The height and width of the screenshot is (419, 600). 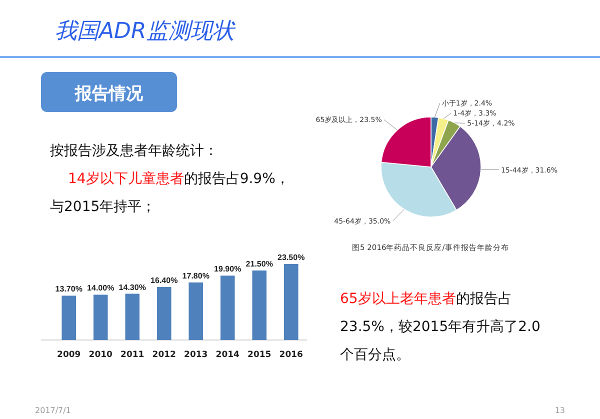 What do you see at coordinates (103, 207) in the screenshot?
I see `text: 与2015年持平；` at bounding box center [103, 207].